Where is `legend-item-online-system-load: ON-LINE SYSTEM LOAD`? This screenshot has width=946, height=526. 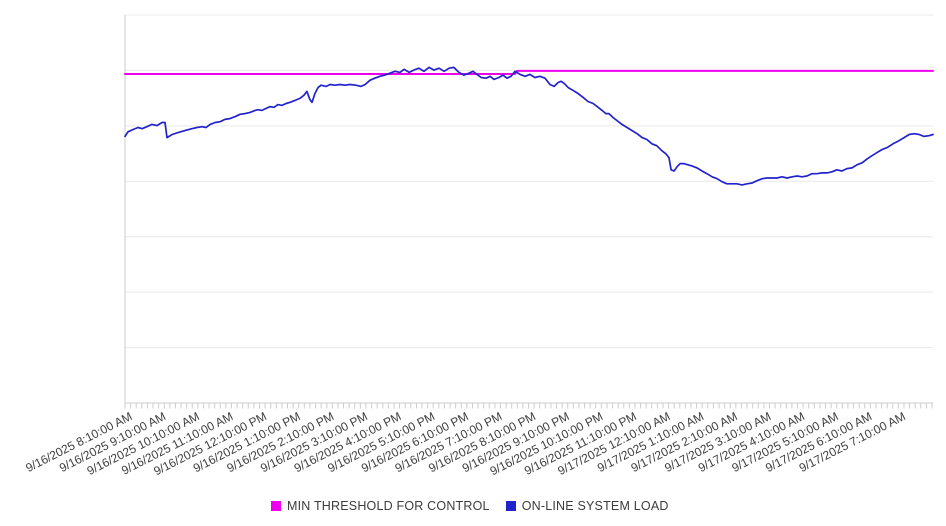
legend-item-online-system-load: ON-LINE SYSTEM LOAD is located at coordinates (587, 506).